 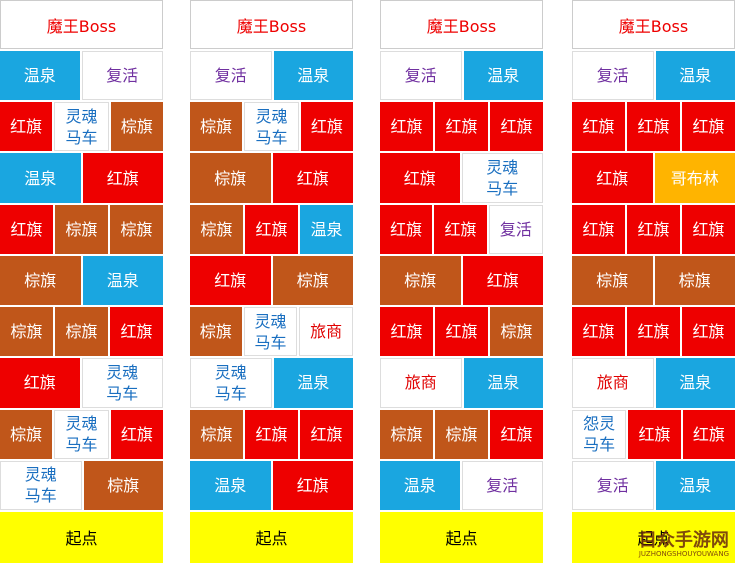 I want to click on map-row: 红旗 棕旗, so click(x=271, y=280).